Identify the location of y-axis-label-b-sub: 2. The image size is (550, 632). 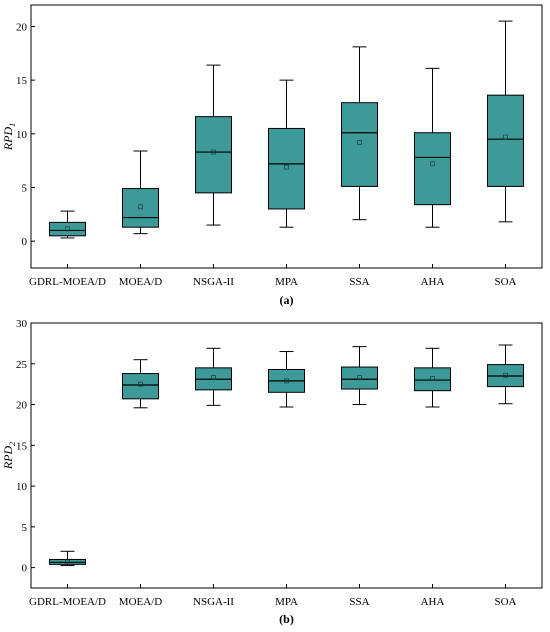
(12, 444).